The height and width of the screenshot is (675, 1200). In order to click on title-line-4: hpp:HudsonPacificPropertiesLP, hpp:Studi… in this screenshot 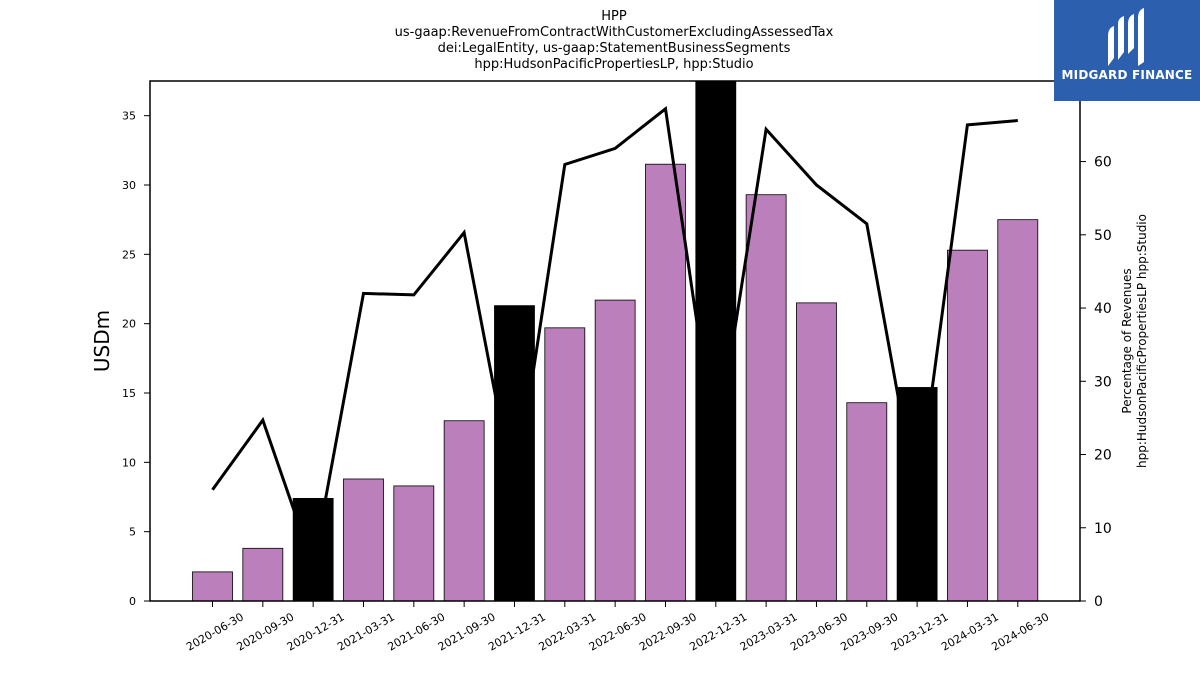, I will do `click(613, 64)`.